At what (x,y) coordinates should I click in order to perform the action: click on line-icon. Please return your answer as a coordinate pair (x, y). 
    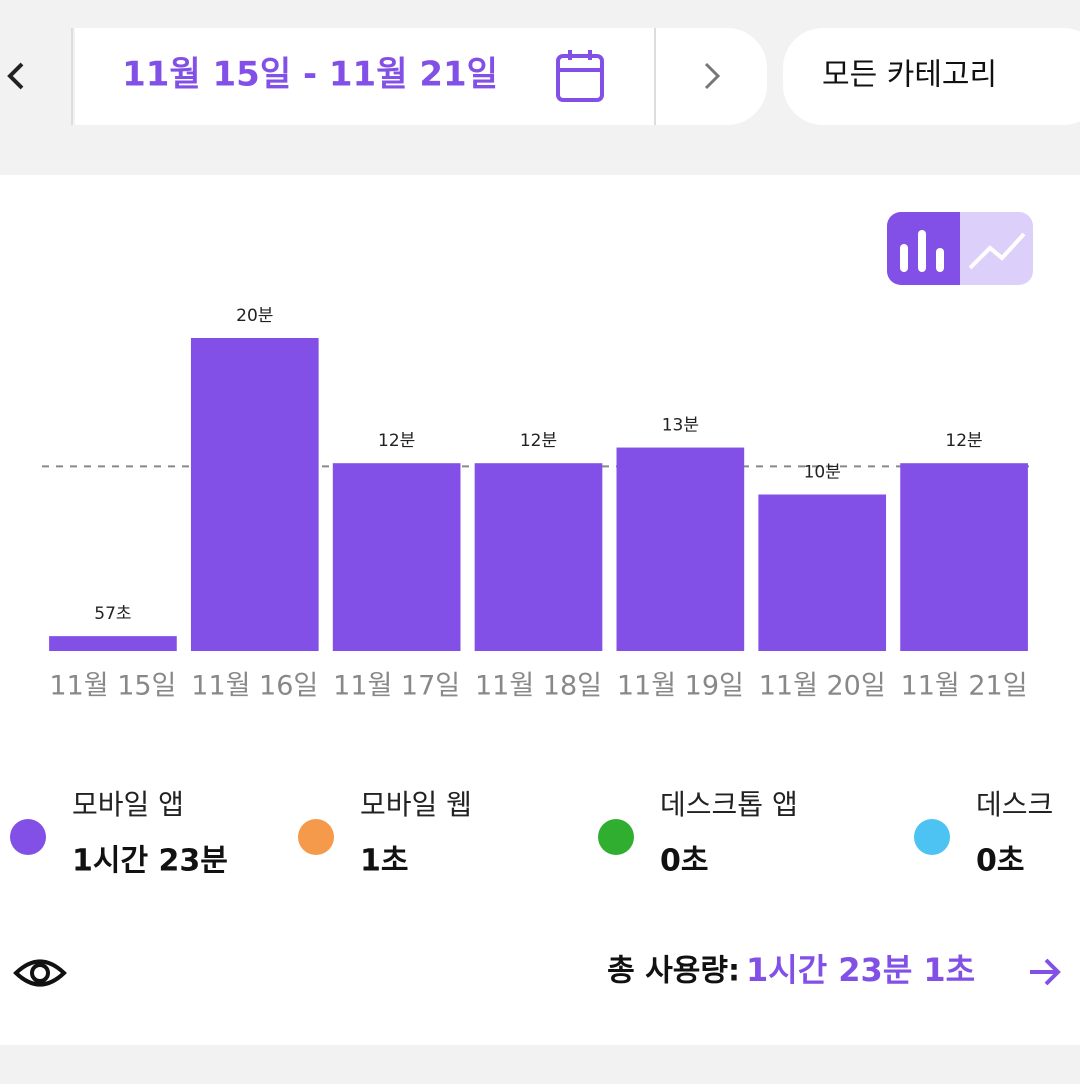
    Looking at the image, I should click on (997, 251).